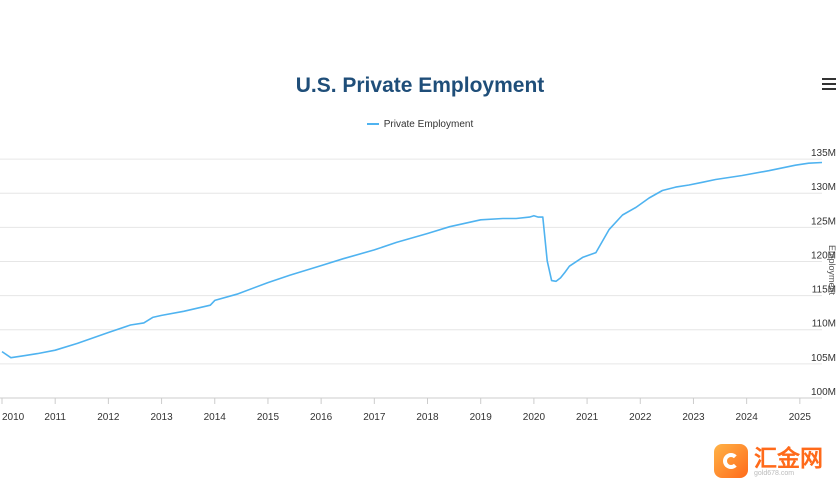 This screenshot has height=500, width=840. What do you see at coordinates (534, 417) in the screenshot?
I see `x-tick-label: 2020` at bounding box center [534, 417].